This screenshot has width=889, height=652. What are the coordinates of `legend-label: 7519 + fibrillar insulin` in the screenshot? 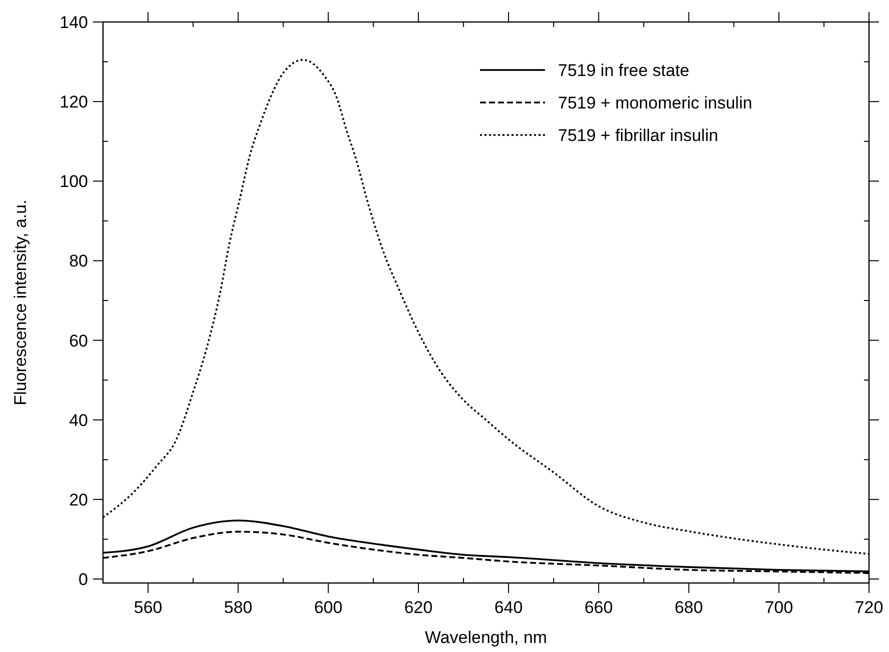 It's located at (638, 135).